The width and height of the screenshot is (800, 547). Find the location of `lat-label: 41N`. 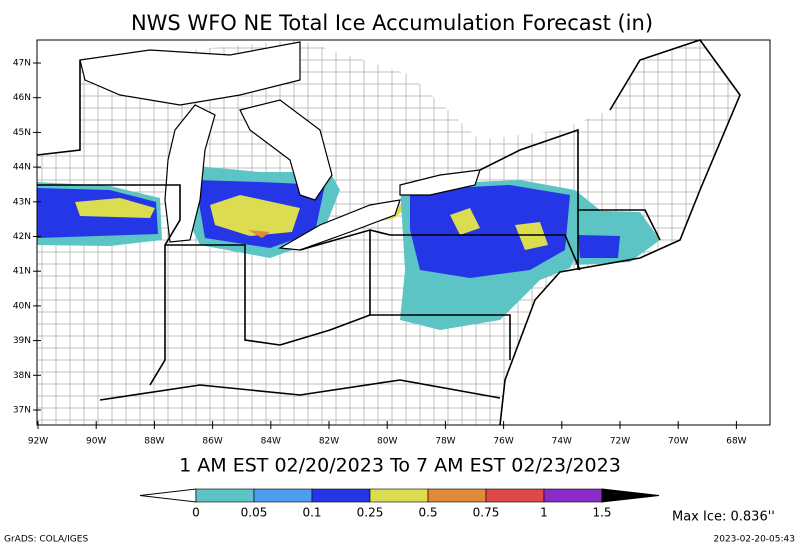

lat-label: 41N is located at coordinates (22, 272).